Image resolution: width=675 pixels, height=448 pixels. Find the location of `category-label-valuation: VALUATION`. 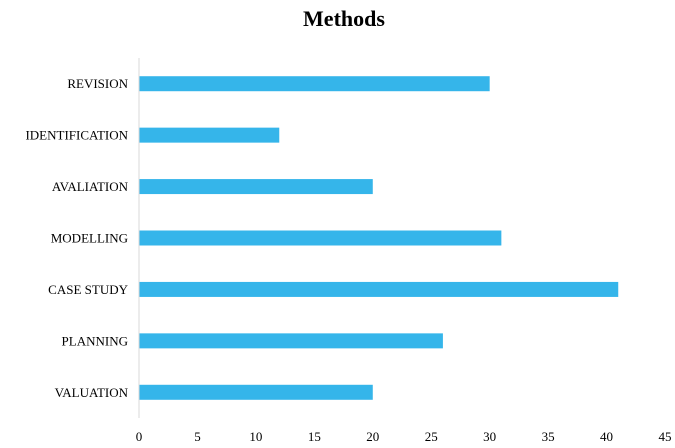

category-label-valuation: VALUATION is located at coordinates (92, 392).